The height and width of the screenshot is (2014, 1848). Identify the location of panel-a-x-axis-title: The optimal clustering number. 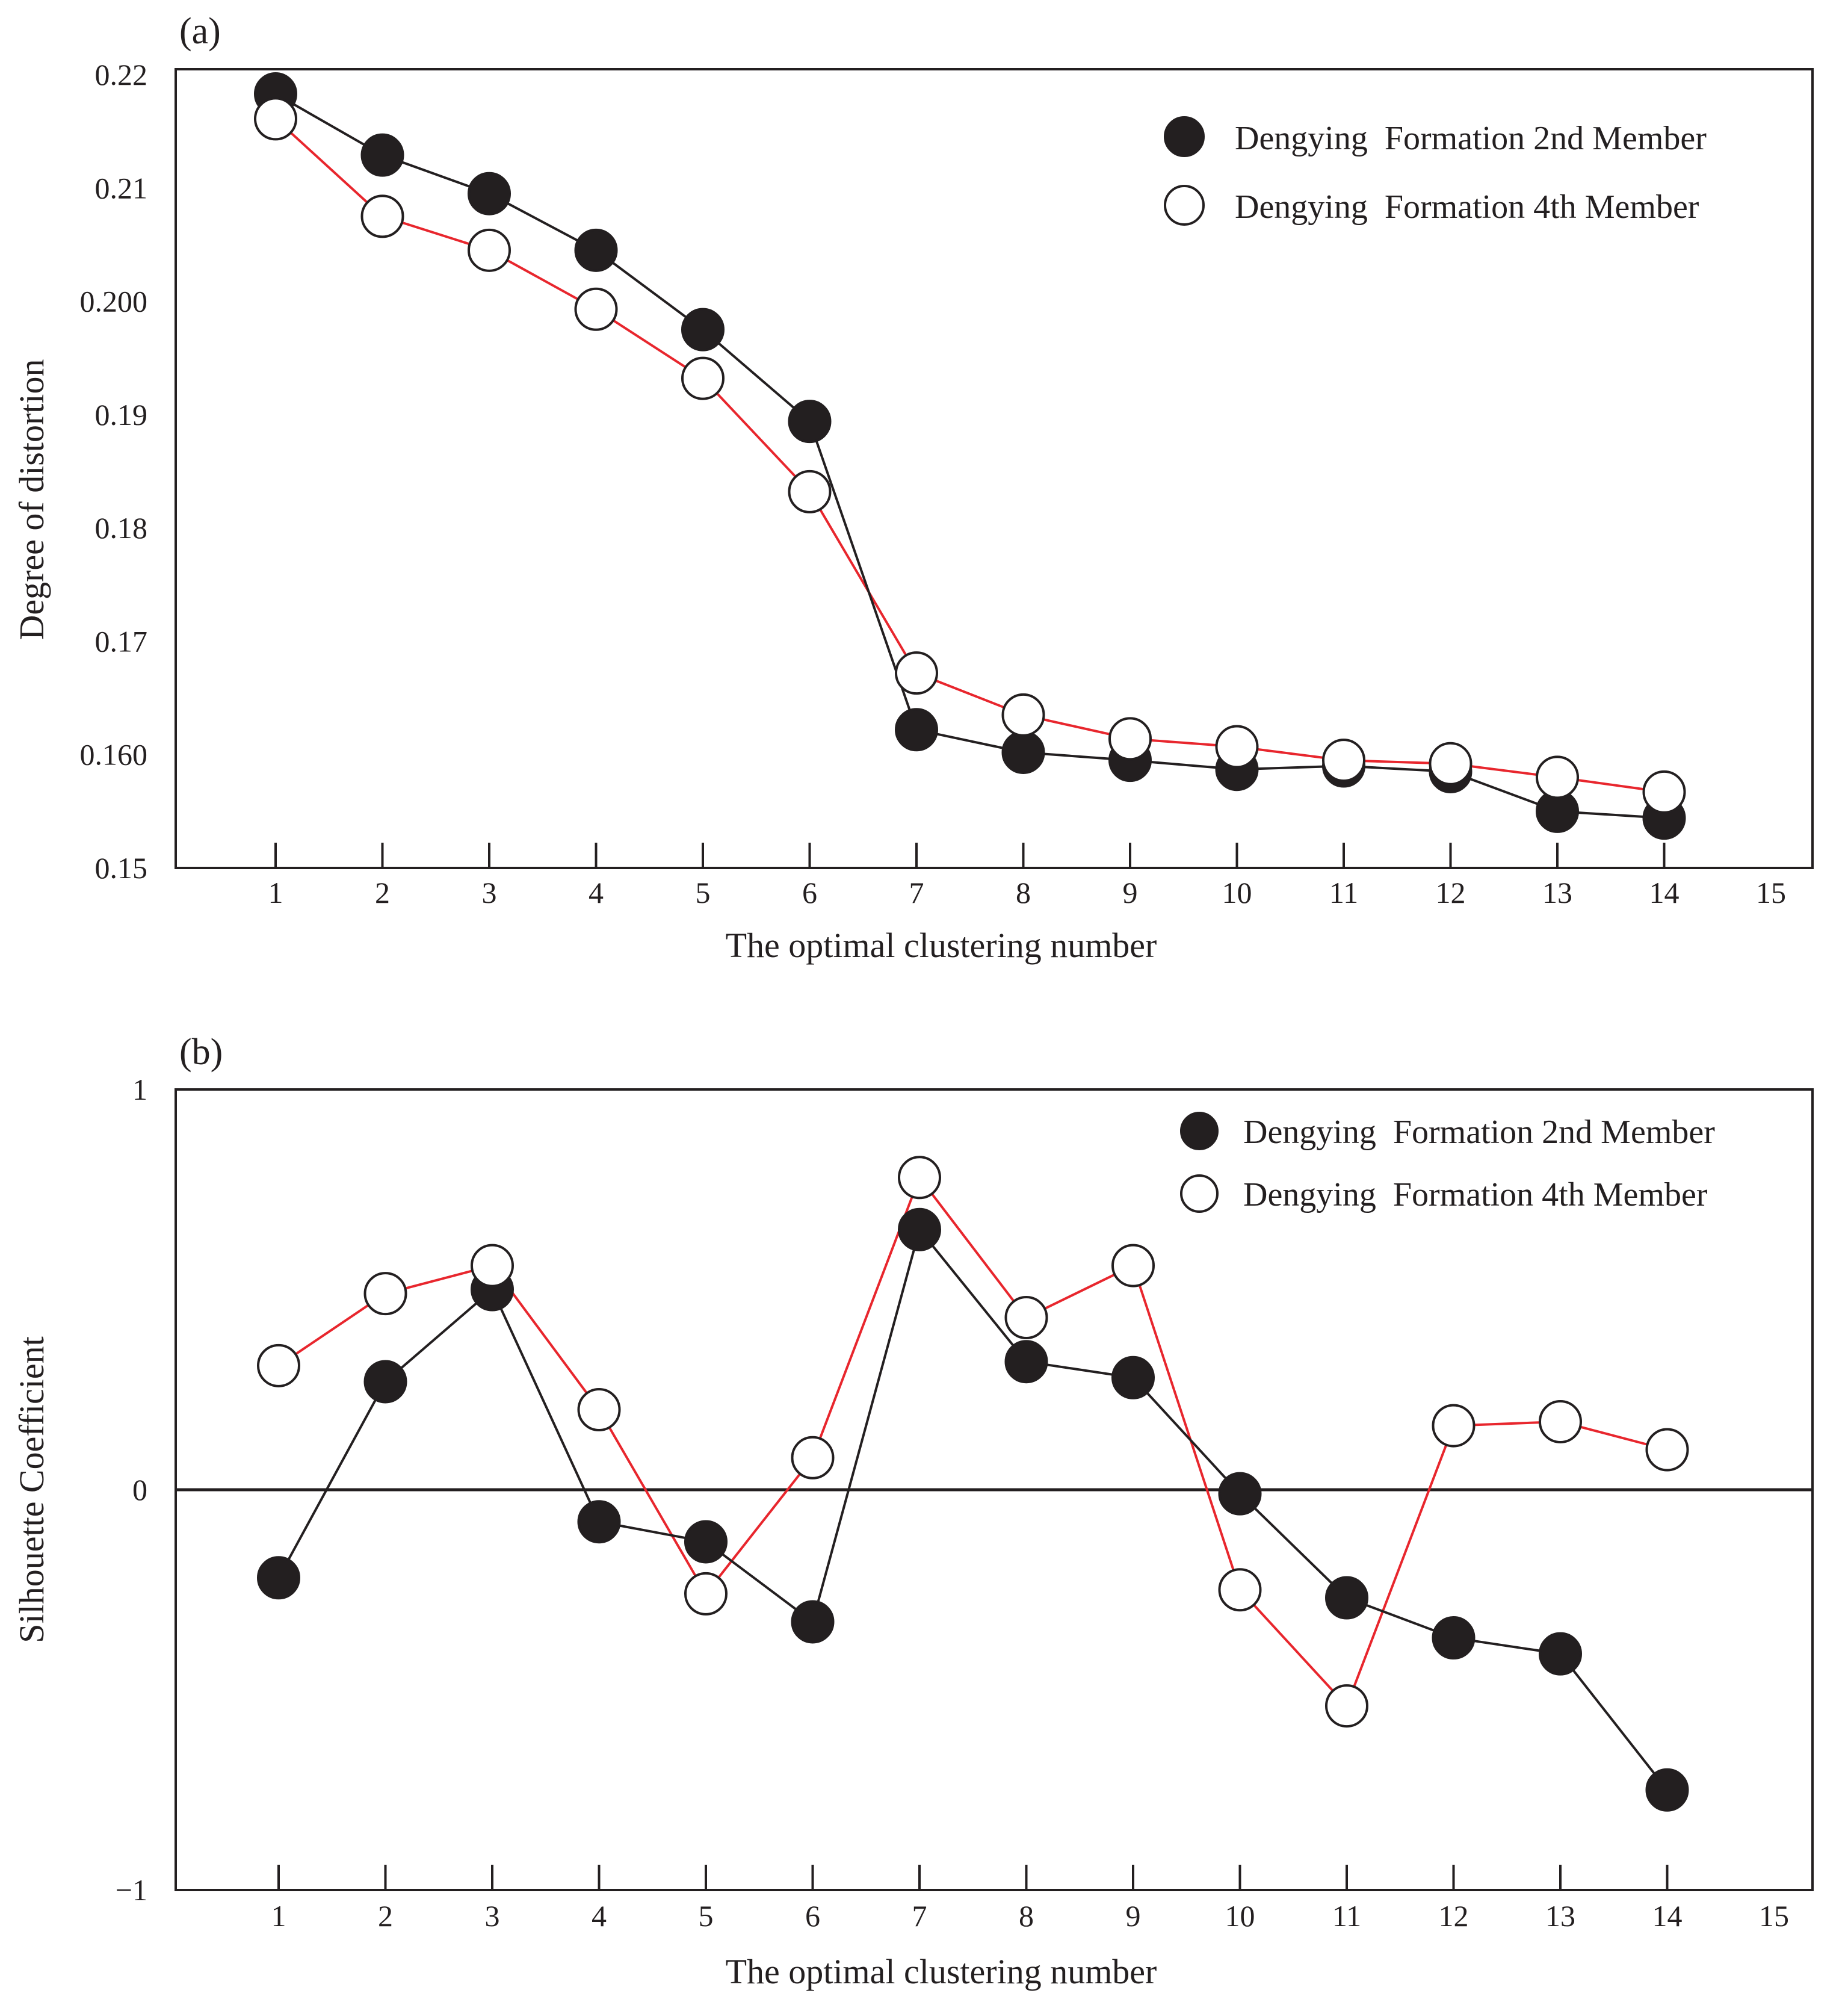
(942, 945).